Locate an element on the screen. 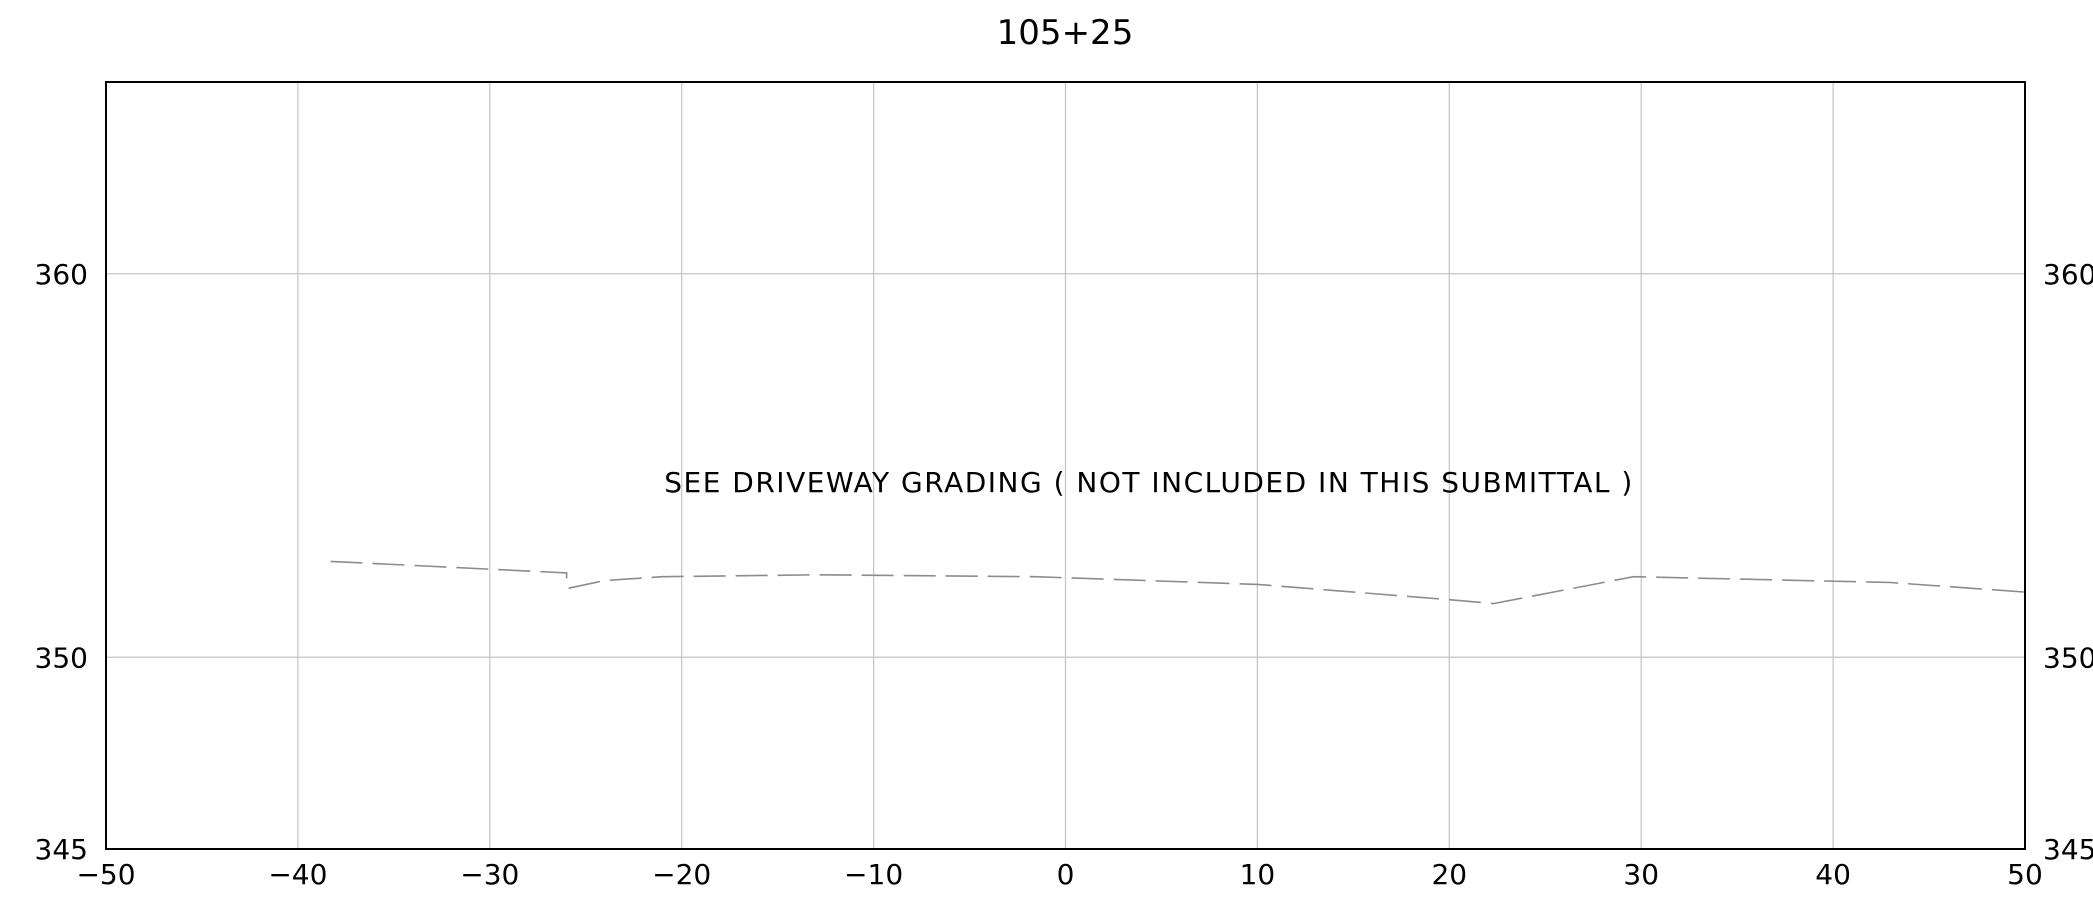 The width and height of the screenshot is (2093, 903). x-tick-label: −50 is located at coordinates (105, 874).